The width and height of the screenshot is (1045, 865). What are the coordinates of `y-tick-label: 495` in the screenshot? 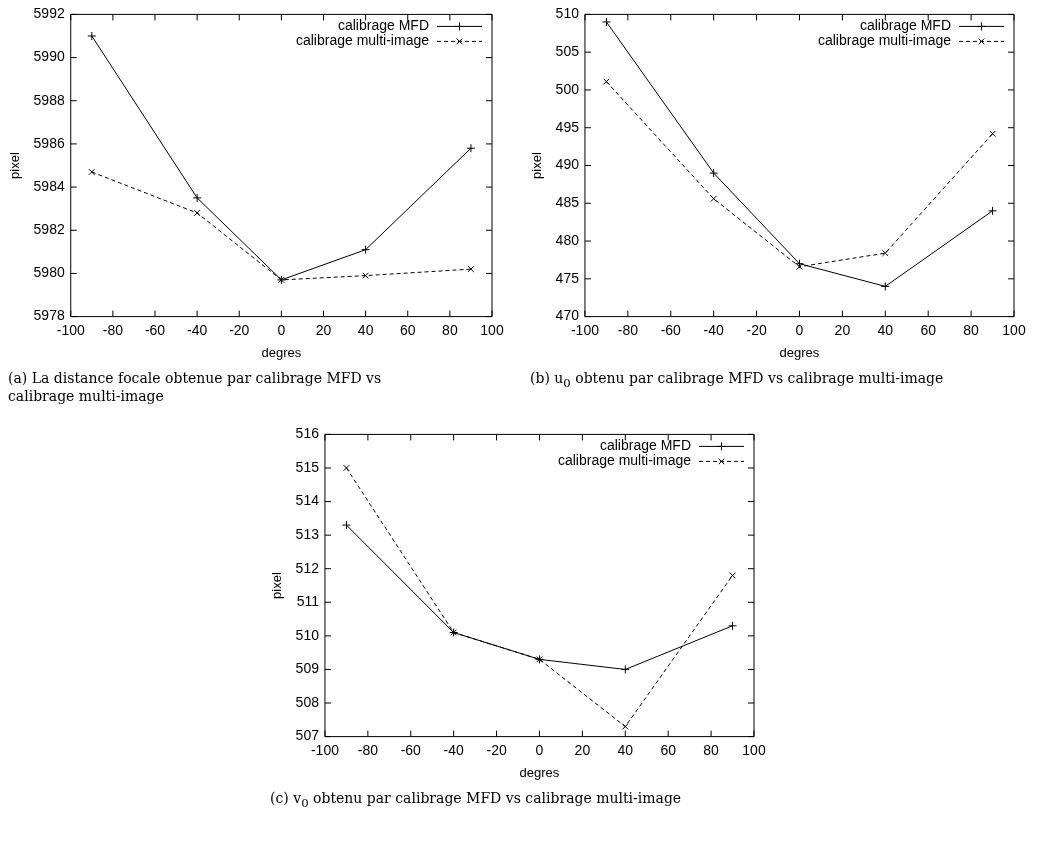 It's located at (567, 126).